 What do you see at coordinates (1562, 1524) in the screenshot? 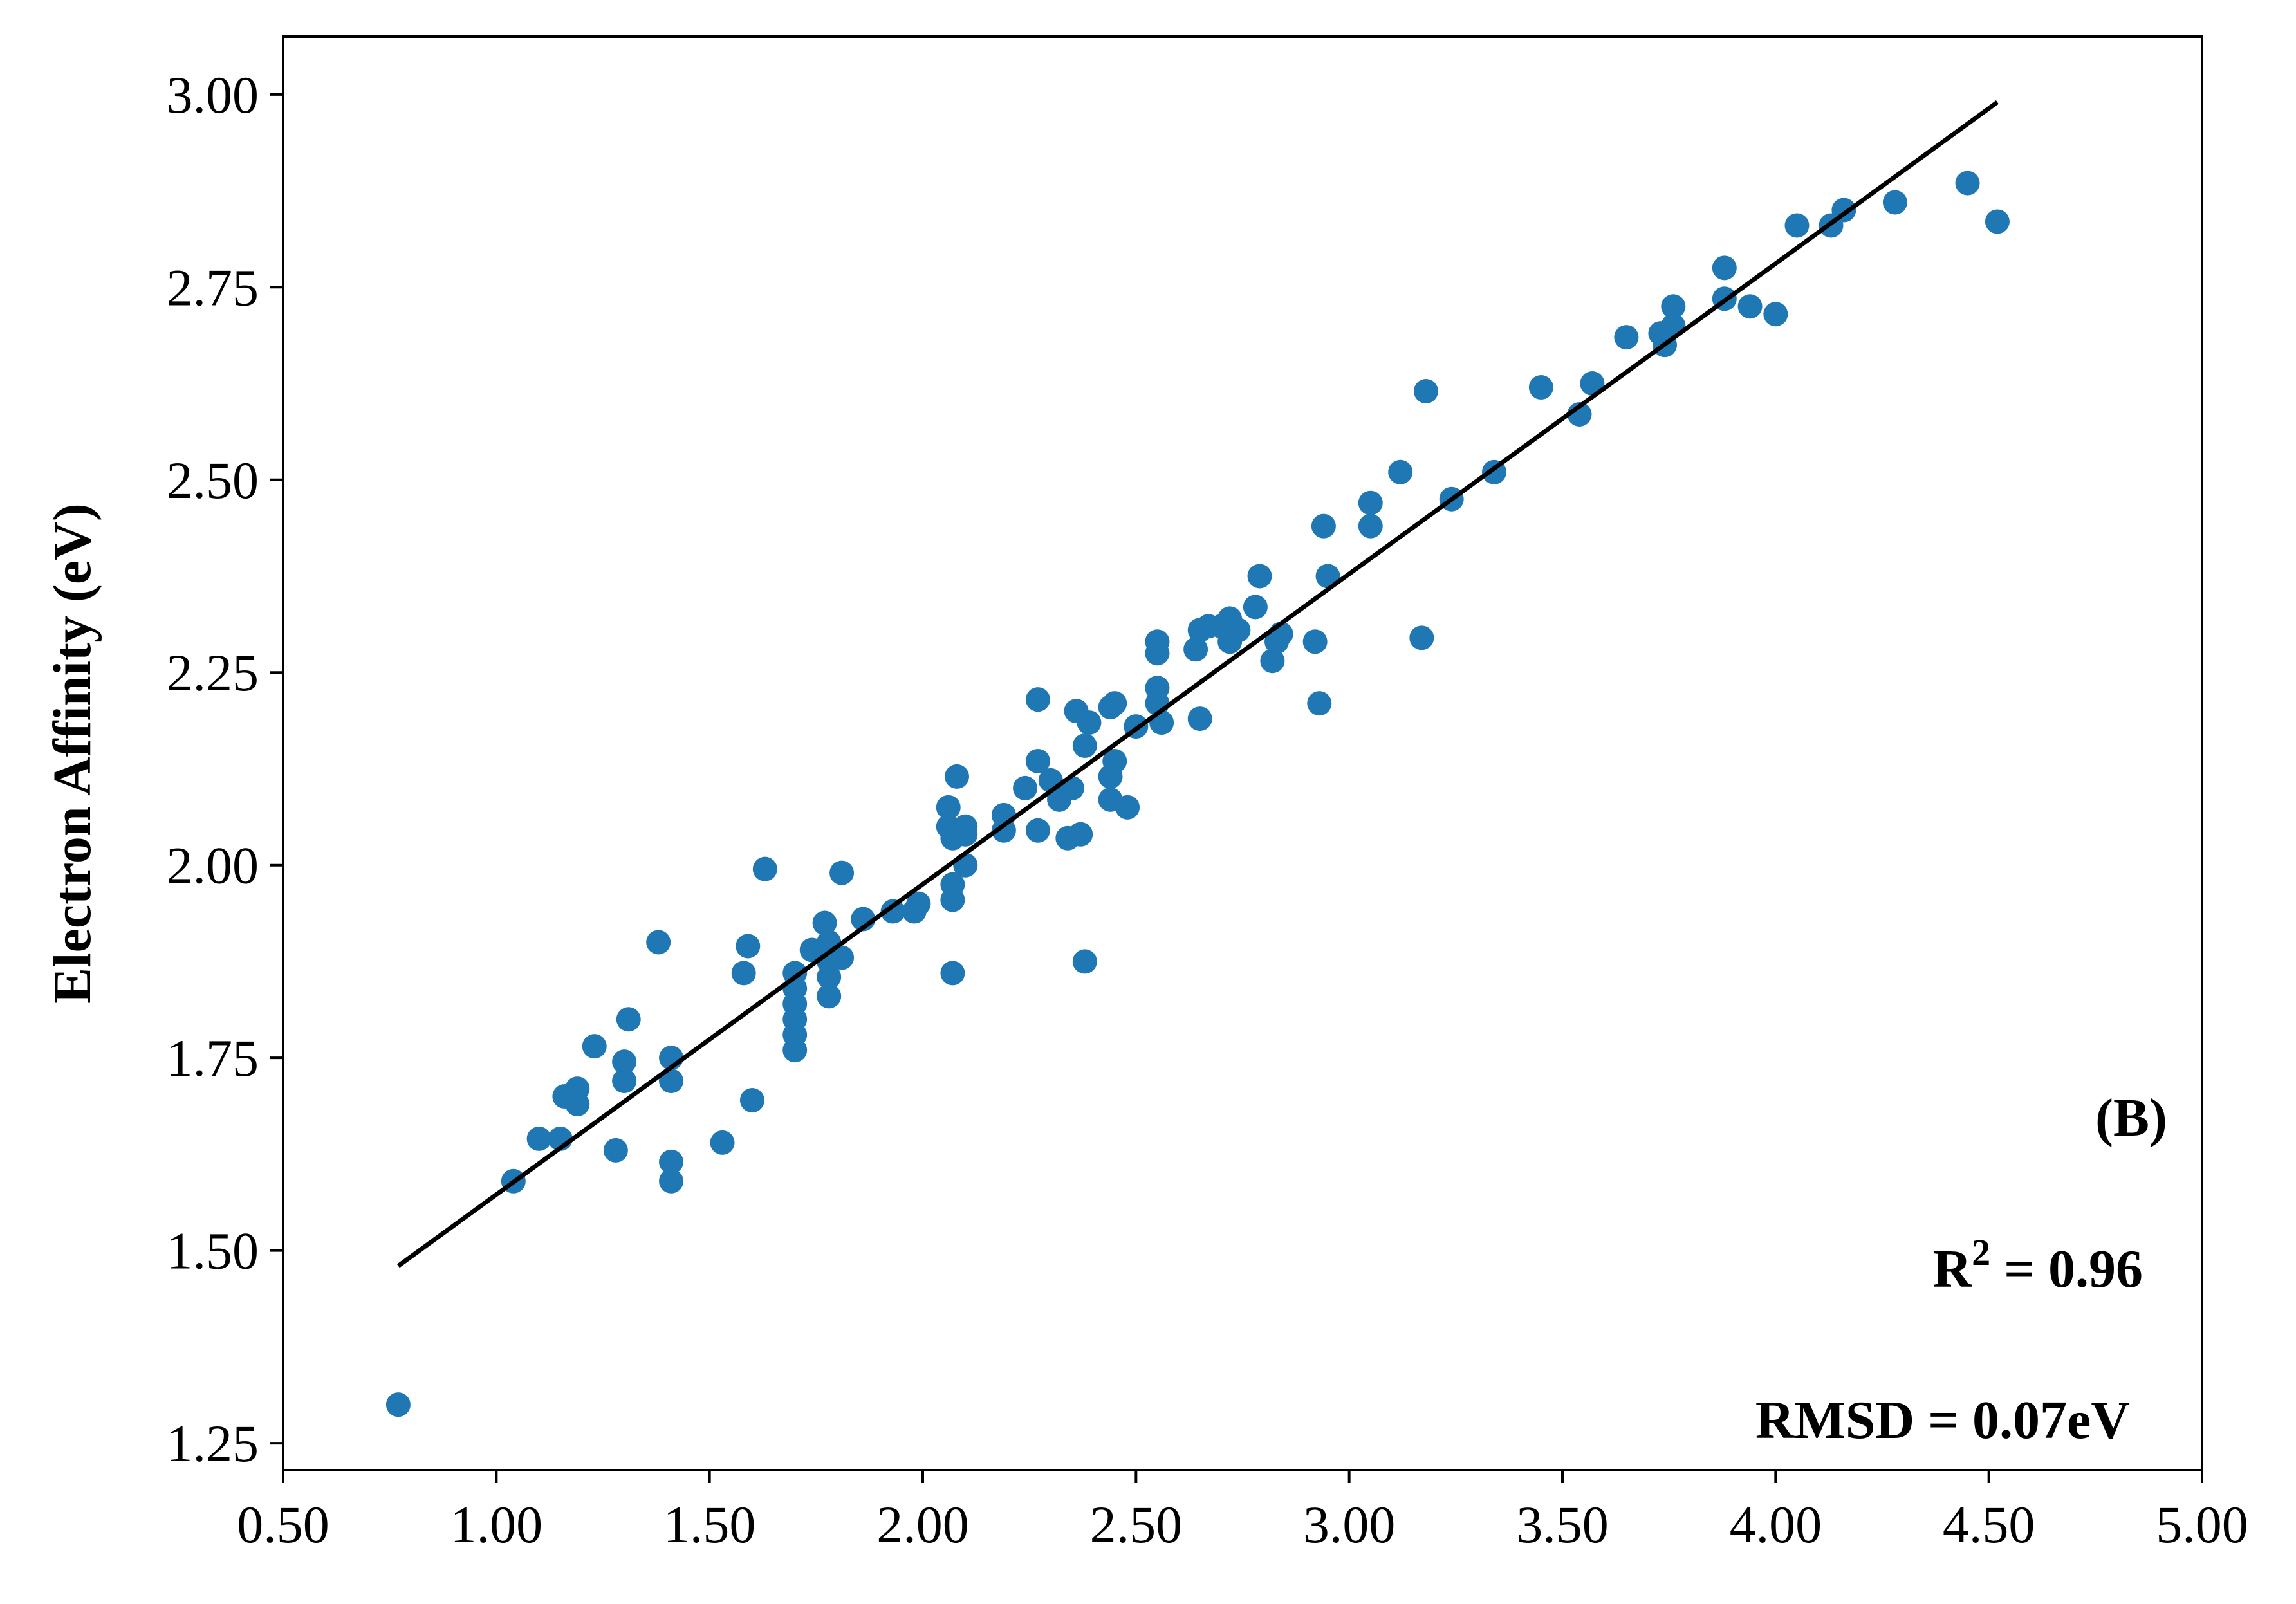
I see `x-tick-label: 3.50` at bounding box center [1562, 1524].